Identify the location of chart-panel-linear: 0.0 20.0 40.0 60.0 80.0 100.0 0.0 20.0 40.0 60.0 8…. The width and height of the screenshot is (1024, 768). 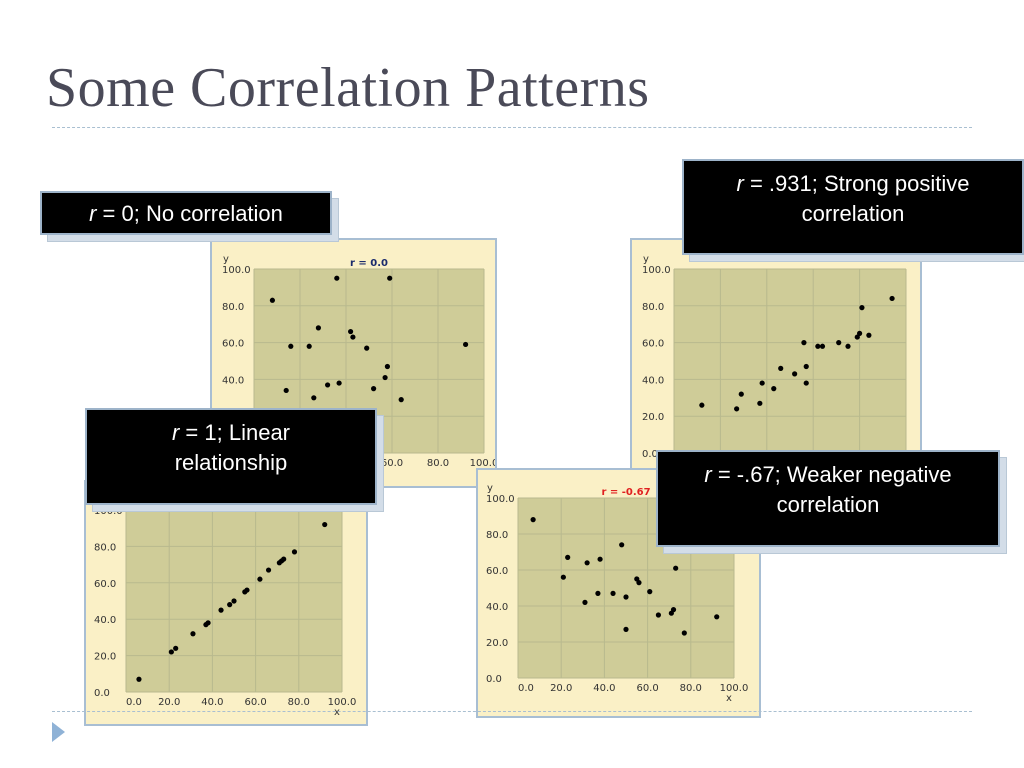
(226, 603).